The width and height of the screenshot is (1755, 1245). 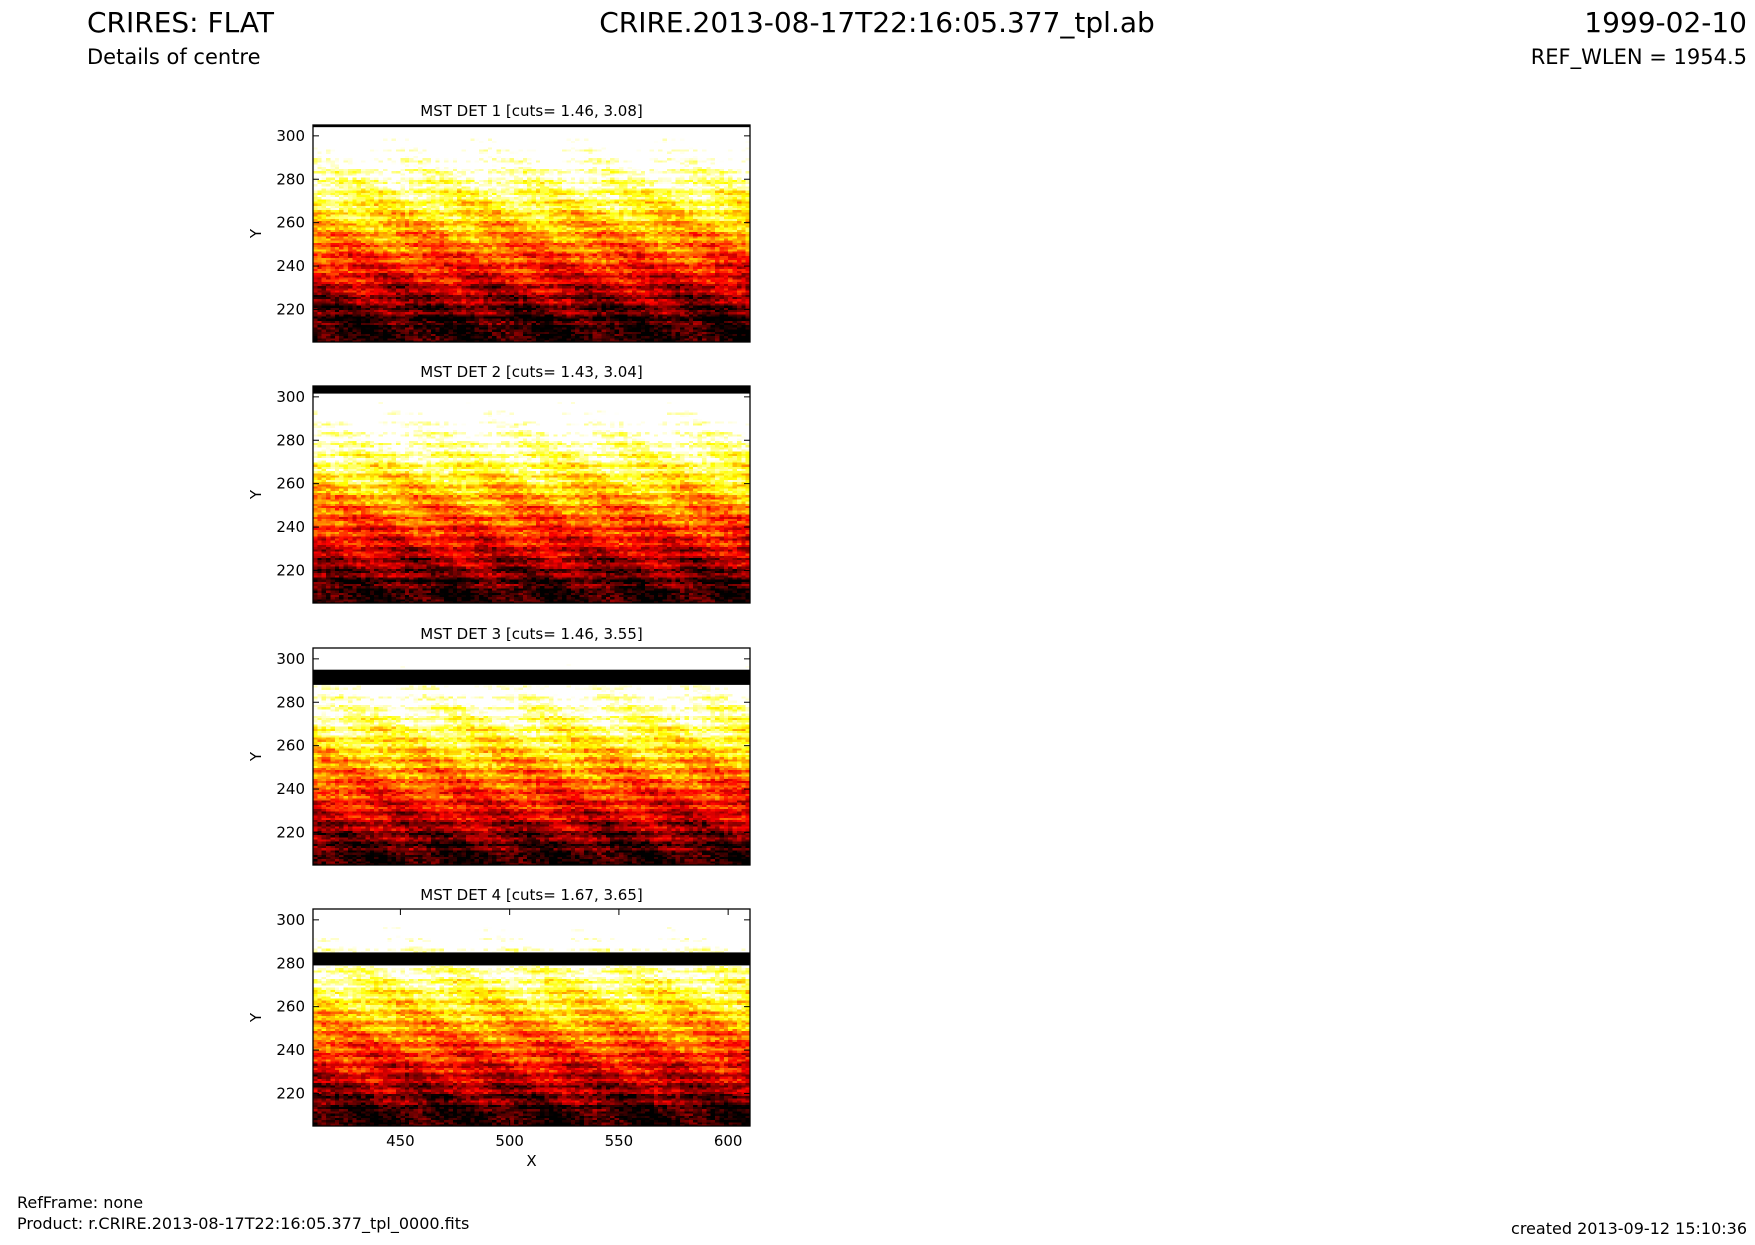 What do you see at coordinates (531, 1161) in the screenshot?
I see `x-axis-label: X` at bounding box center [531, 1161].